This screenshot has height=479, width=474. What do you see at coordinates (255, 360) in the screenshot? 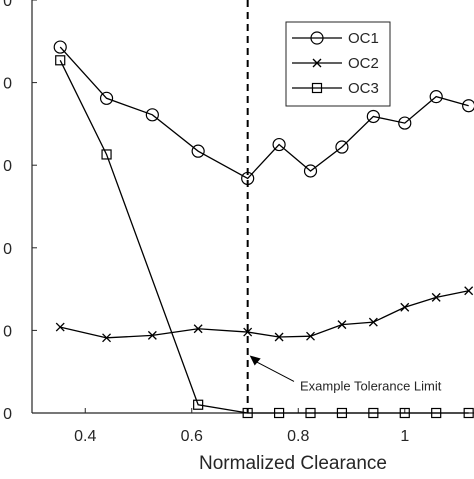
I see `annotation-arrowhead` at bounding box center [255, 360].